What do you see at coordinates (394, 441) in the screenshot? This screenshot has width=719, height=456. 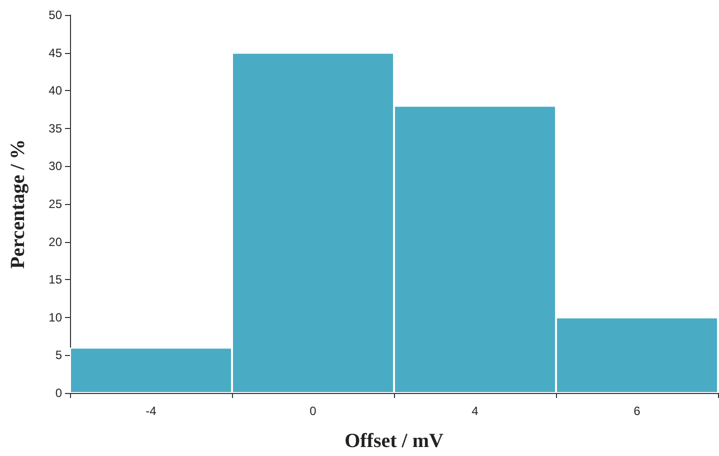 I see `x-axis-title: Offset / mV` at bounding box center [394, 441].